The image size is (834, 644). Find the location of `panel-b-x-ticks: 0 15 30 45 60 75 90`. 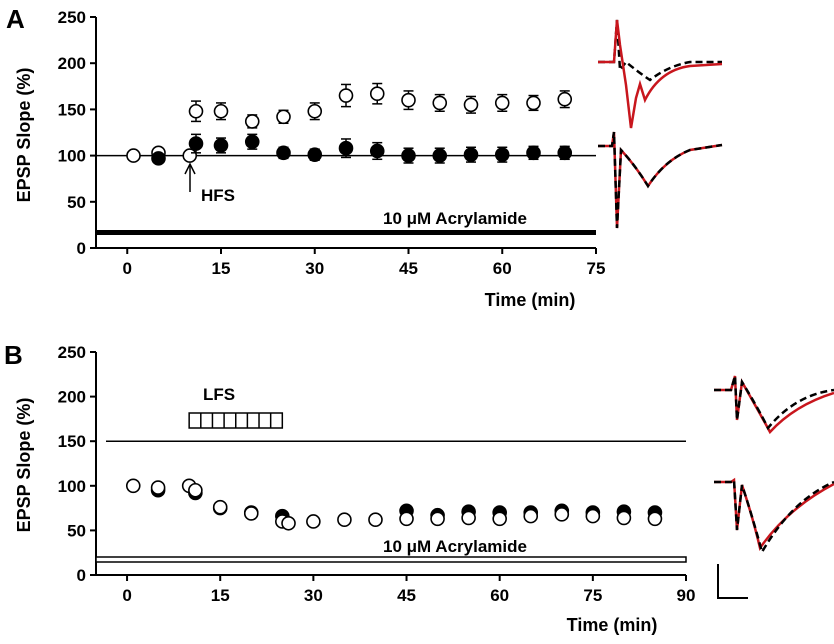

panel-b-x-ticks: 0 15 30 45 60 75 90 is located at coordinates (408, 590).